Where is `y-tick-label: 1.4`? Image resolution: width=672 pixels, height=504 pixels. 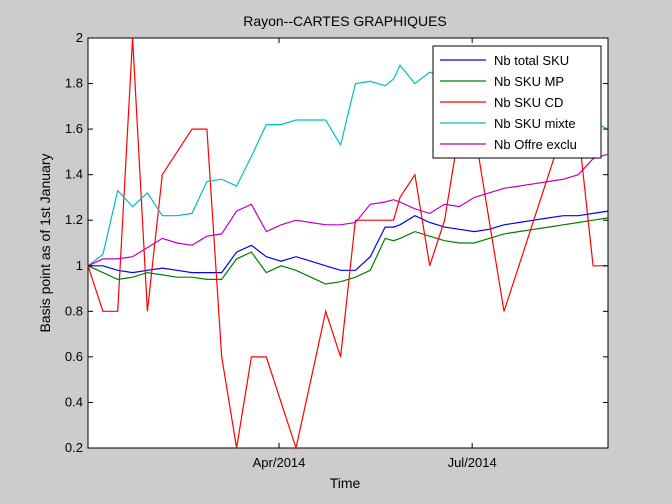
y-tick-label: 1.4 is located at coordinates (74, 174).